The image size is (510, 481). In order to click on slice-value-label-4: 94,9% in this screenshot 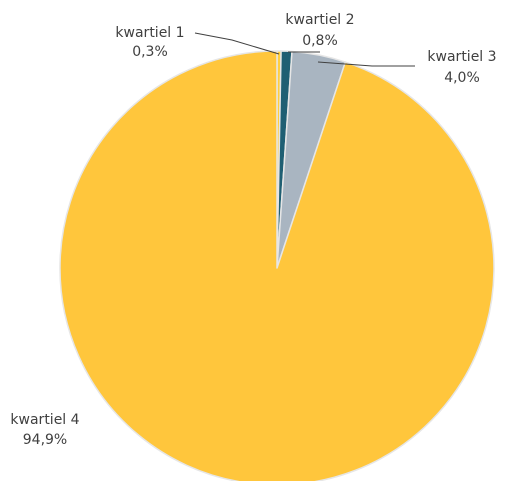, I will do `click(45, 440)`.